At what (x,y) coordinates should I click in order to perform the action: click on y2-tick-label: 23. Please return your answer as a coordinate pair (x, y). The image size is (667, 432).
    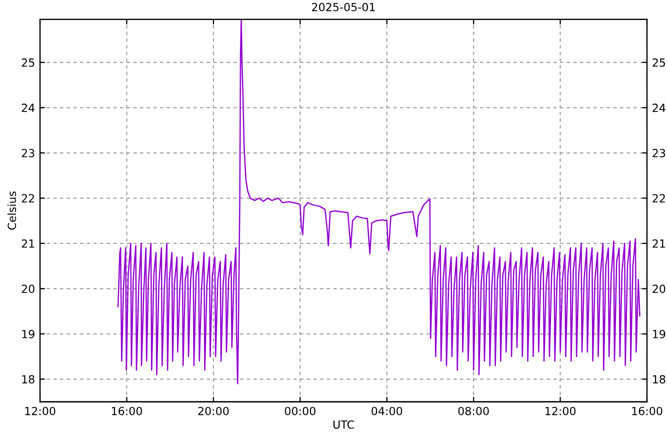
    Looking at the image, I should click on (659, 153).